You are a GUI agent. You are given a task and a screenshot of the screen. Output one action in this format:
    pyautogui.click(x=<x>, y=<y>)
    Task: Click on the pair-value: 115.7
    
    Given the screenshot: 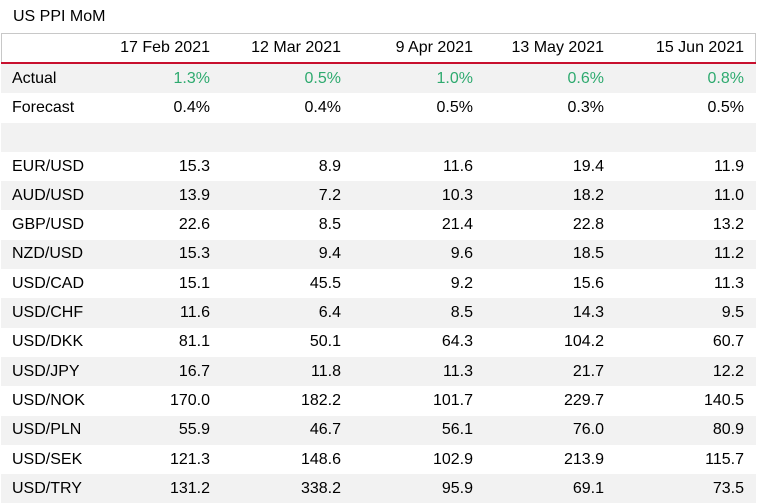 What is the action you would take?
    pyautogui.click(x=686, y=459)
    